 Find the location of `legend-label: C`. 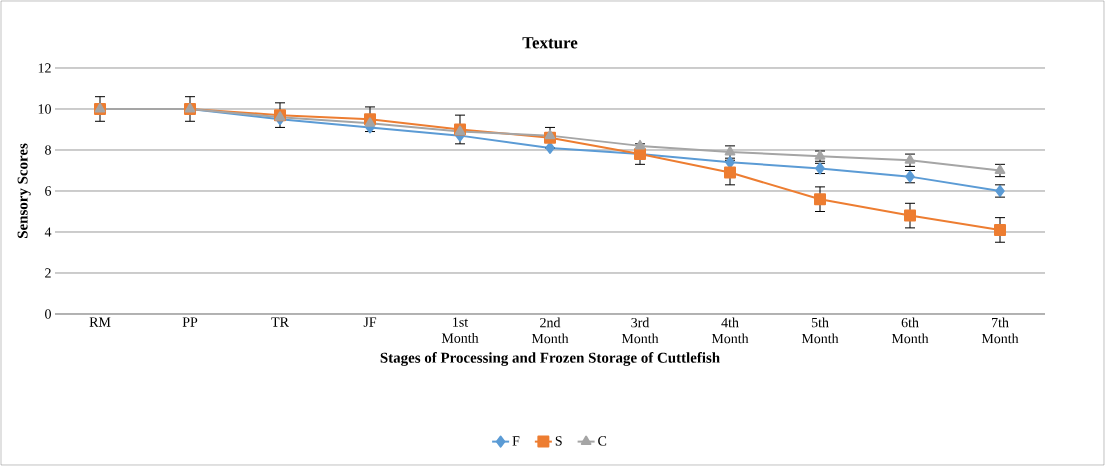

legend-label: C is located at coordinates (602, 441).